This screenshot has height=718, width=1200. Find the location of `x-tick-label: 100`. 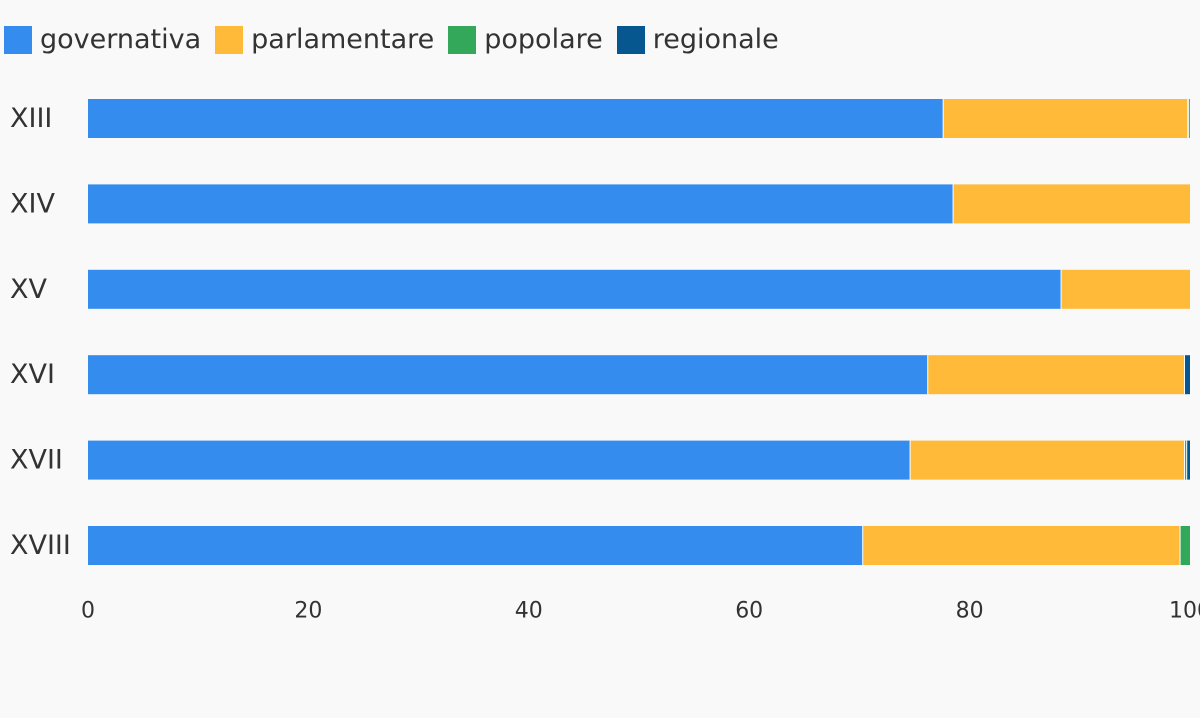

x-tick-label: 100 is located at coordinates (1184, 611).